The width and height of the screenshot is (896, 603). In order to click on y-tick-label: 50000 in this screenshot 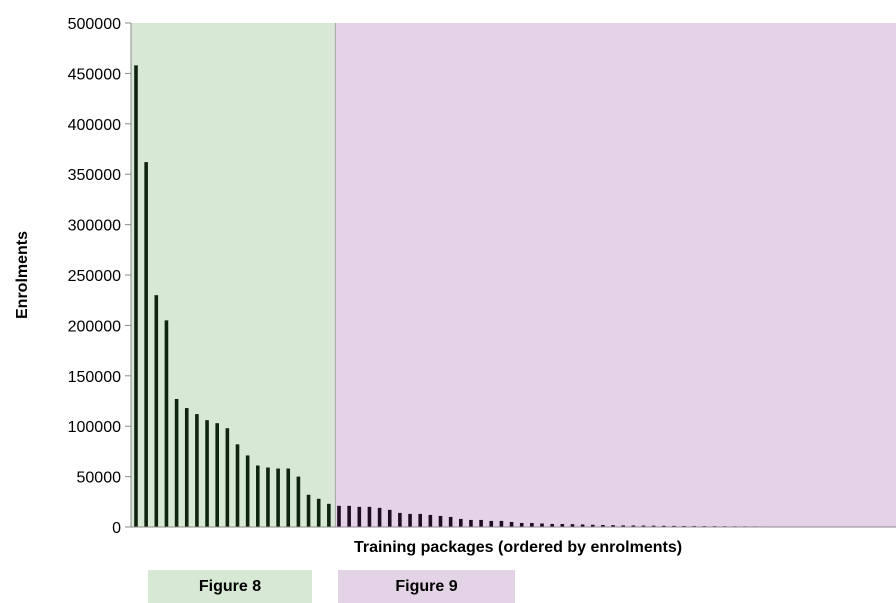, I will do `click(99, 478)`.